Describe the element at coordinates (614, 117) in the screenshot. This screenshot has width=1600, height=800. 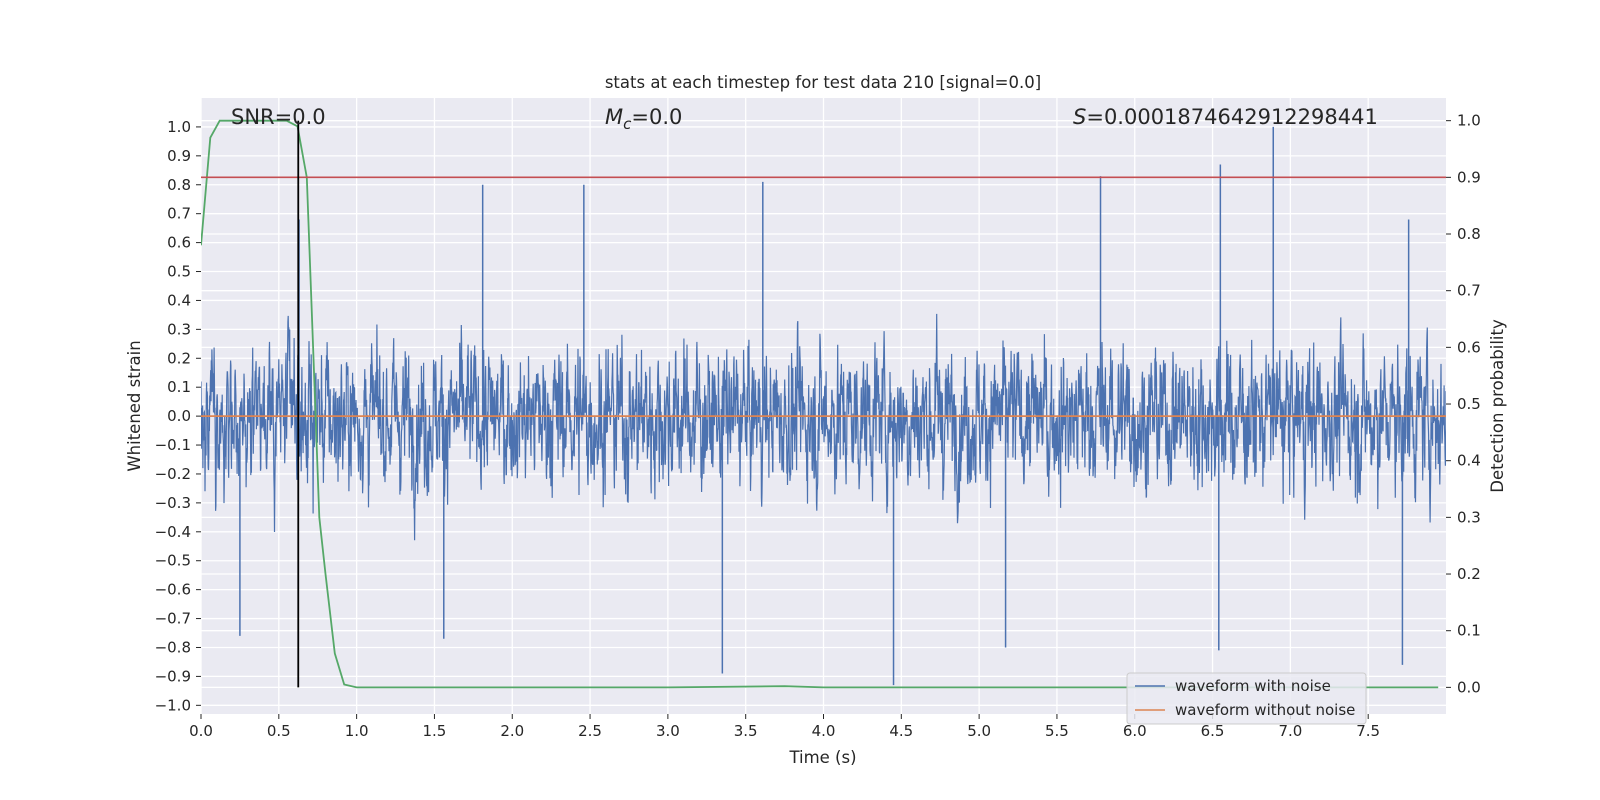
I see `chirp-mass-symbol: M` at that location.